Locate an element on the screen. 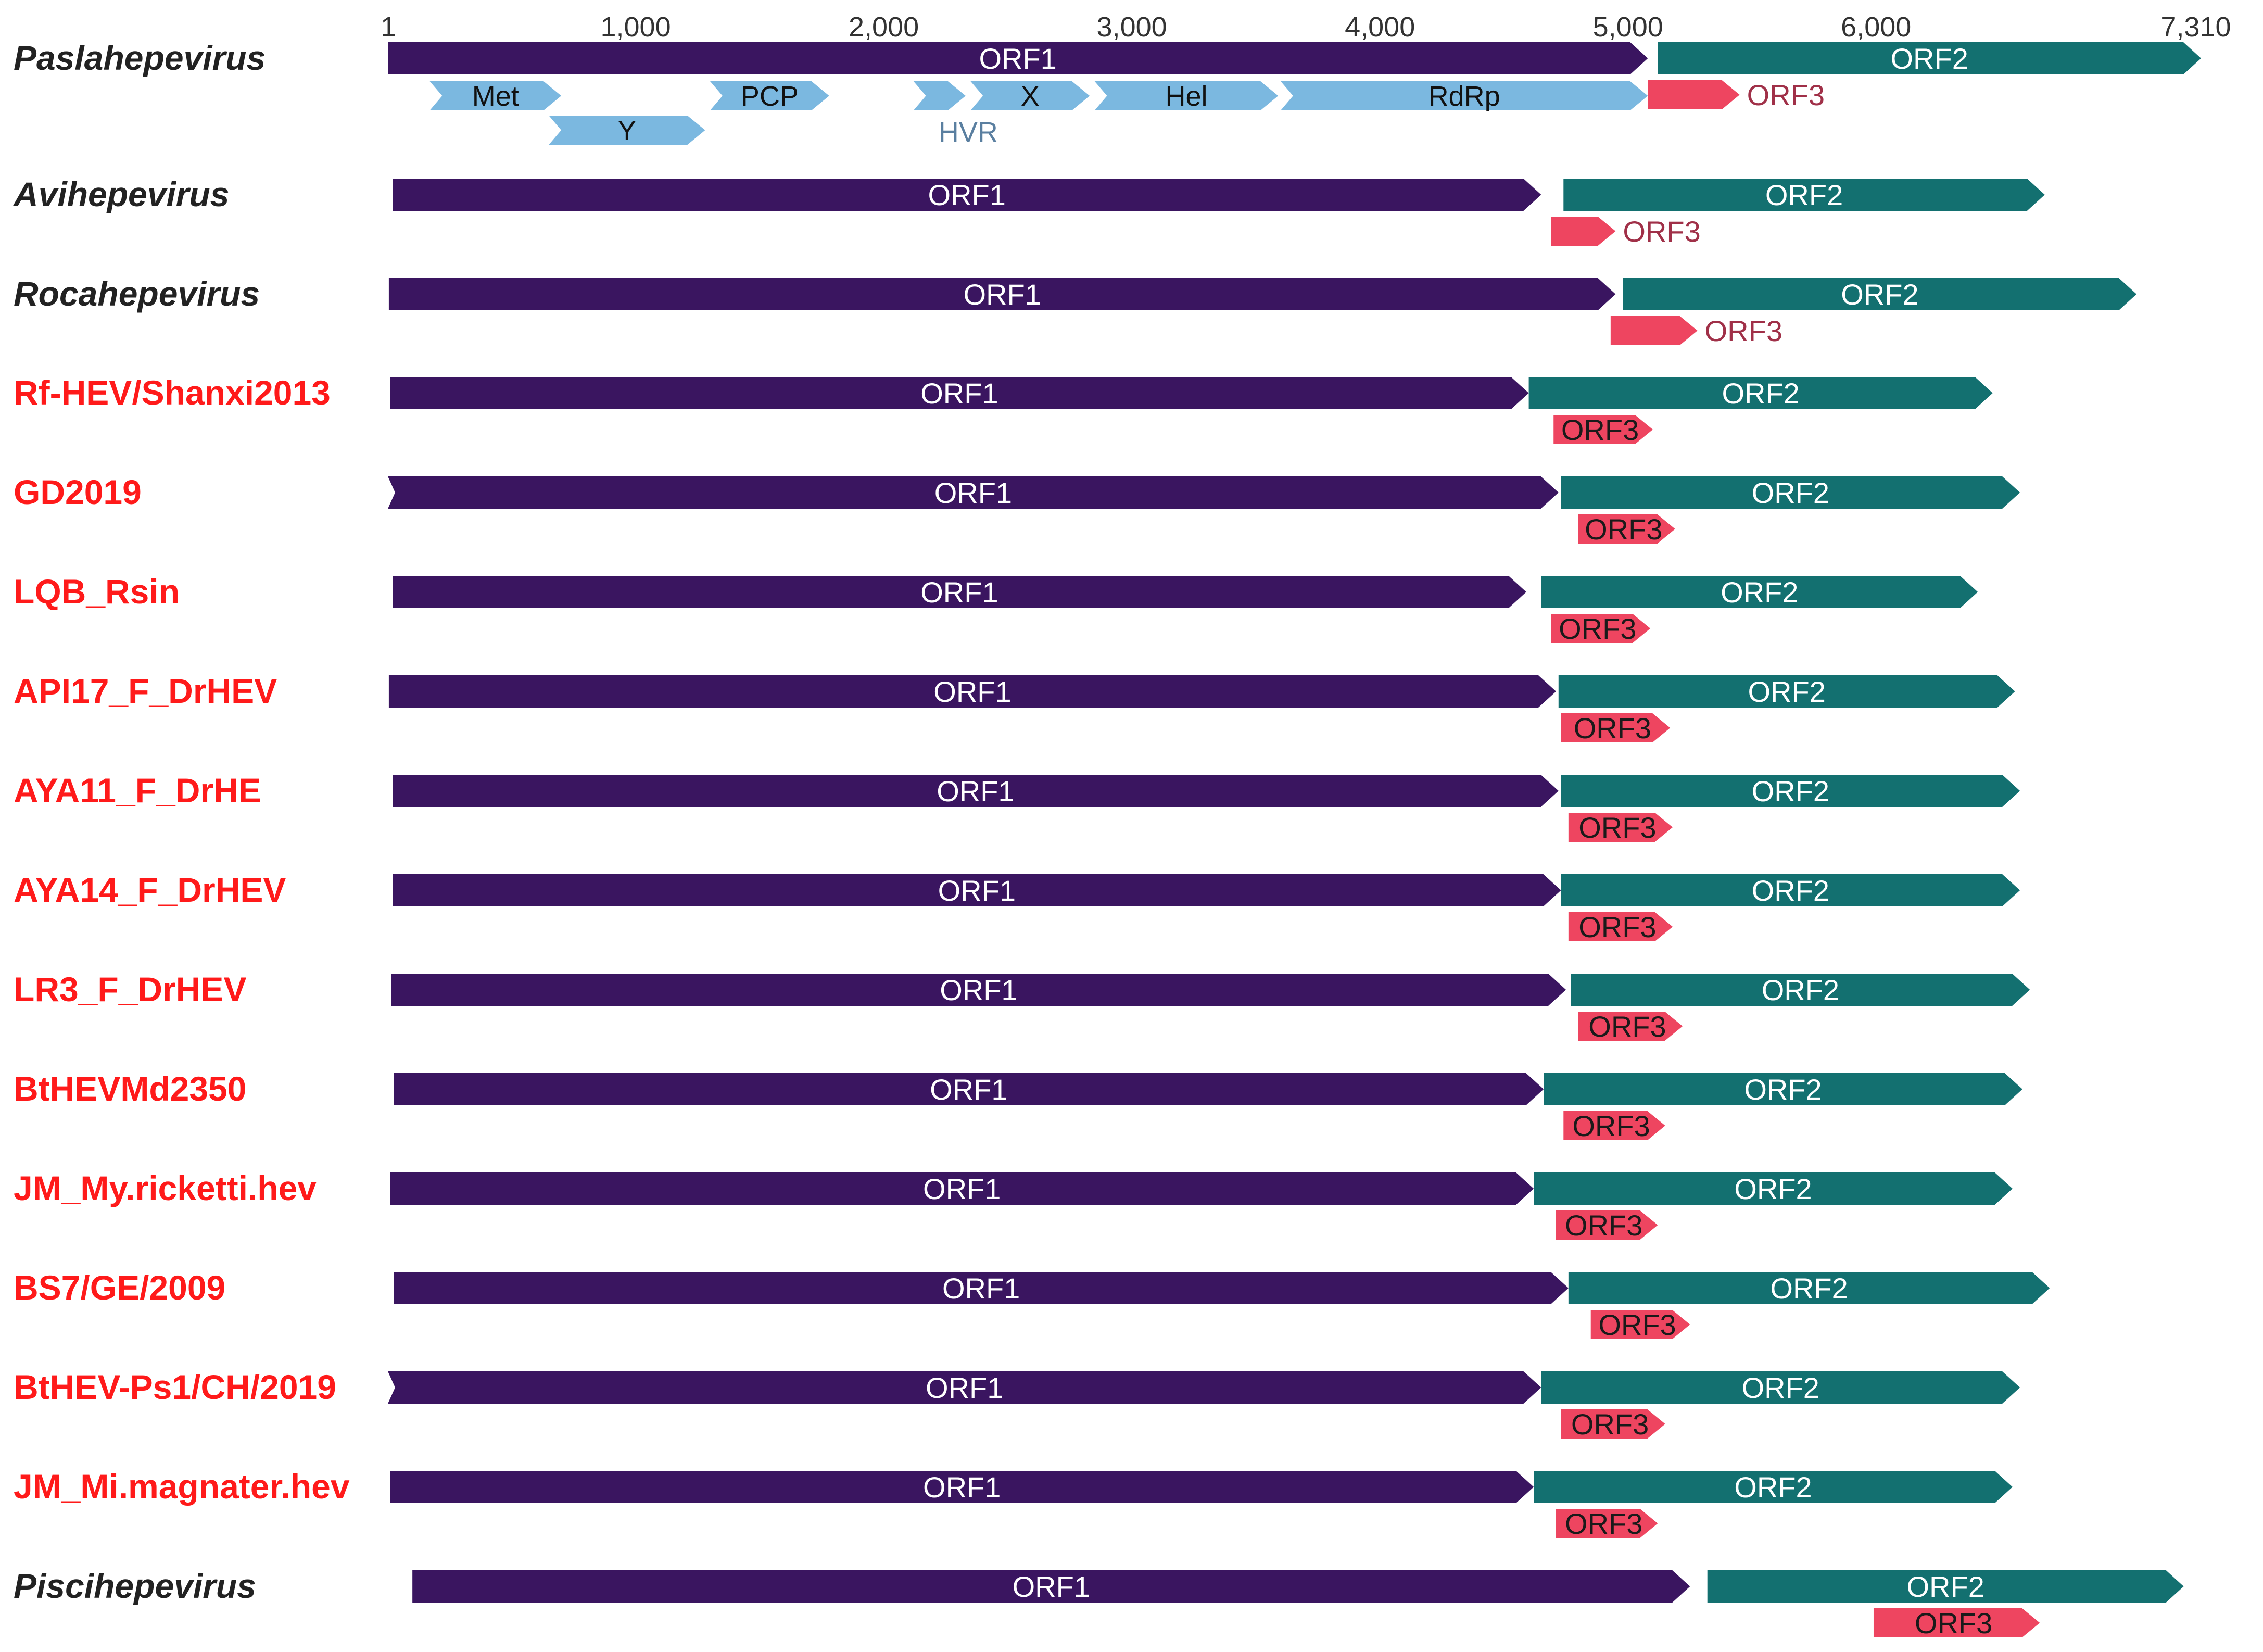 The image size is (2263, 1652). domain-hvr-bar is located at coordinates (939, 95).